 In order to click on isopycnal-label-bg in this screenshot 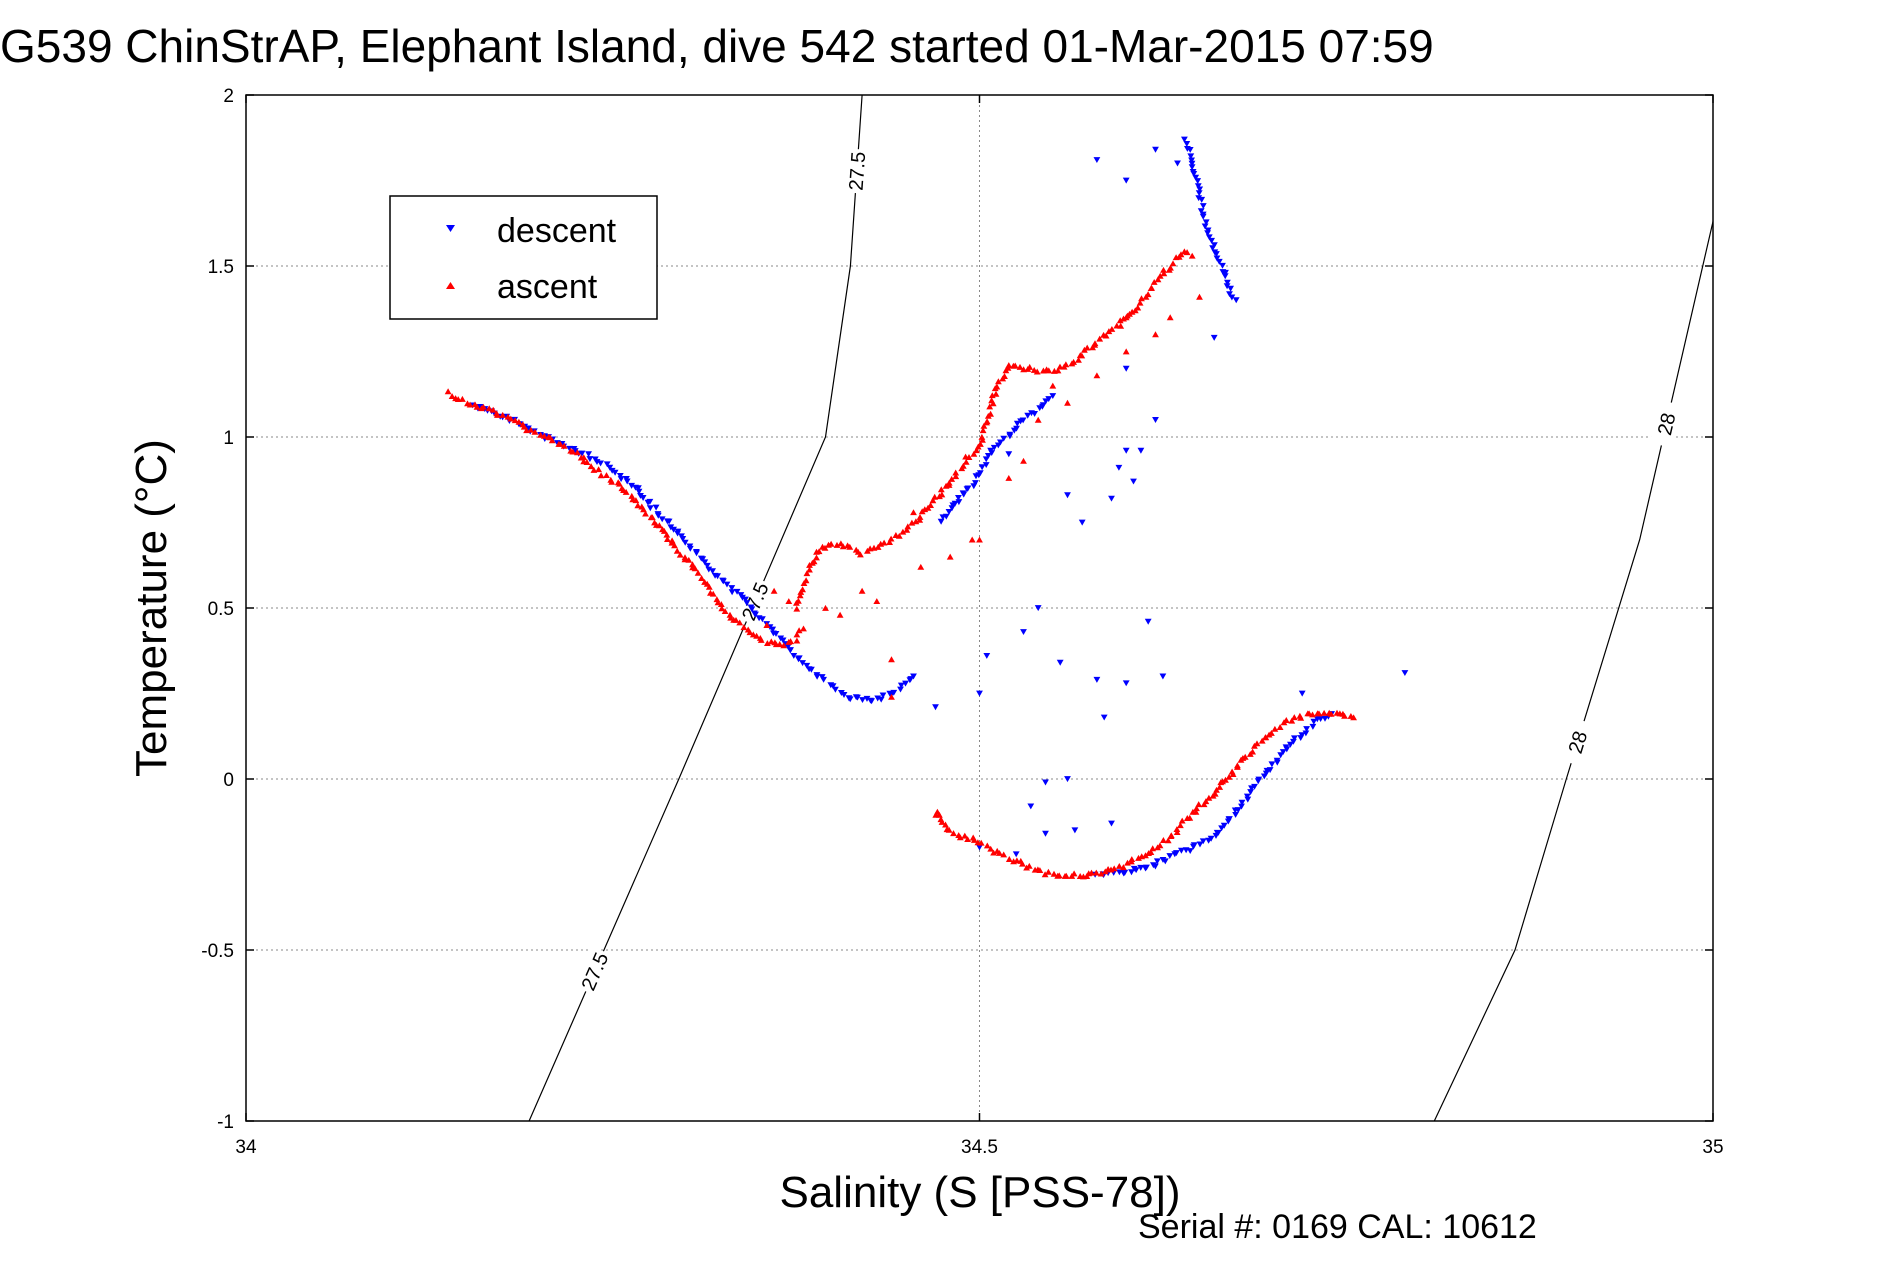, I will do `click(755, 601)`.